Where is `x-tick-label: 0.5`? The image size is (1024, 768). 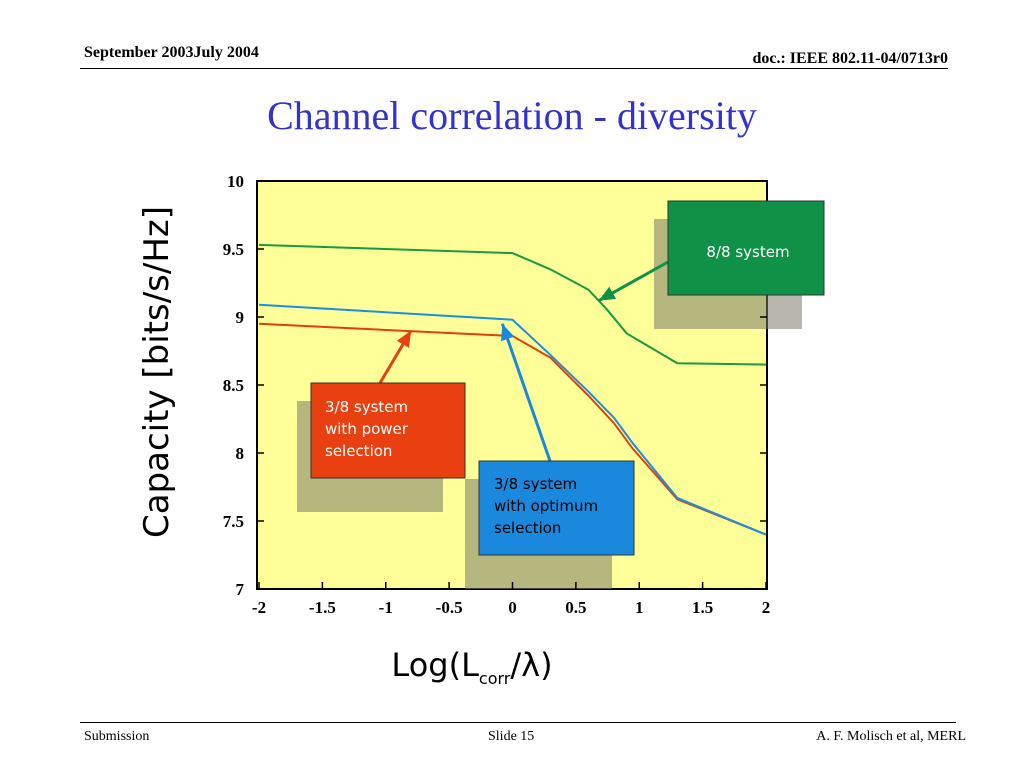
x-tick-label: 0.5 is located at coordinates (575, 607).